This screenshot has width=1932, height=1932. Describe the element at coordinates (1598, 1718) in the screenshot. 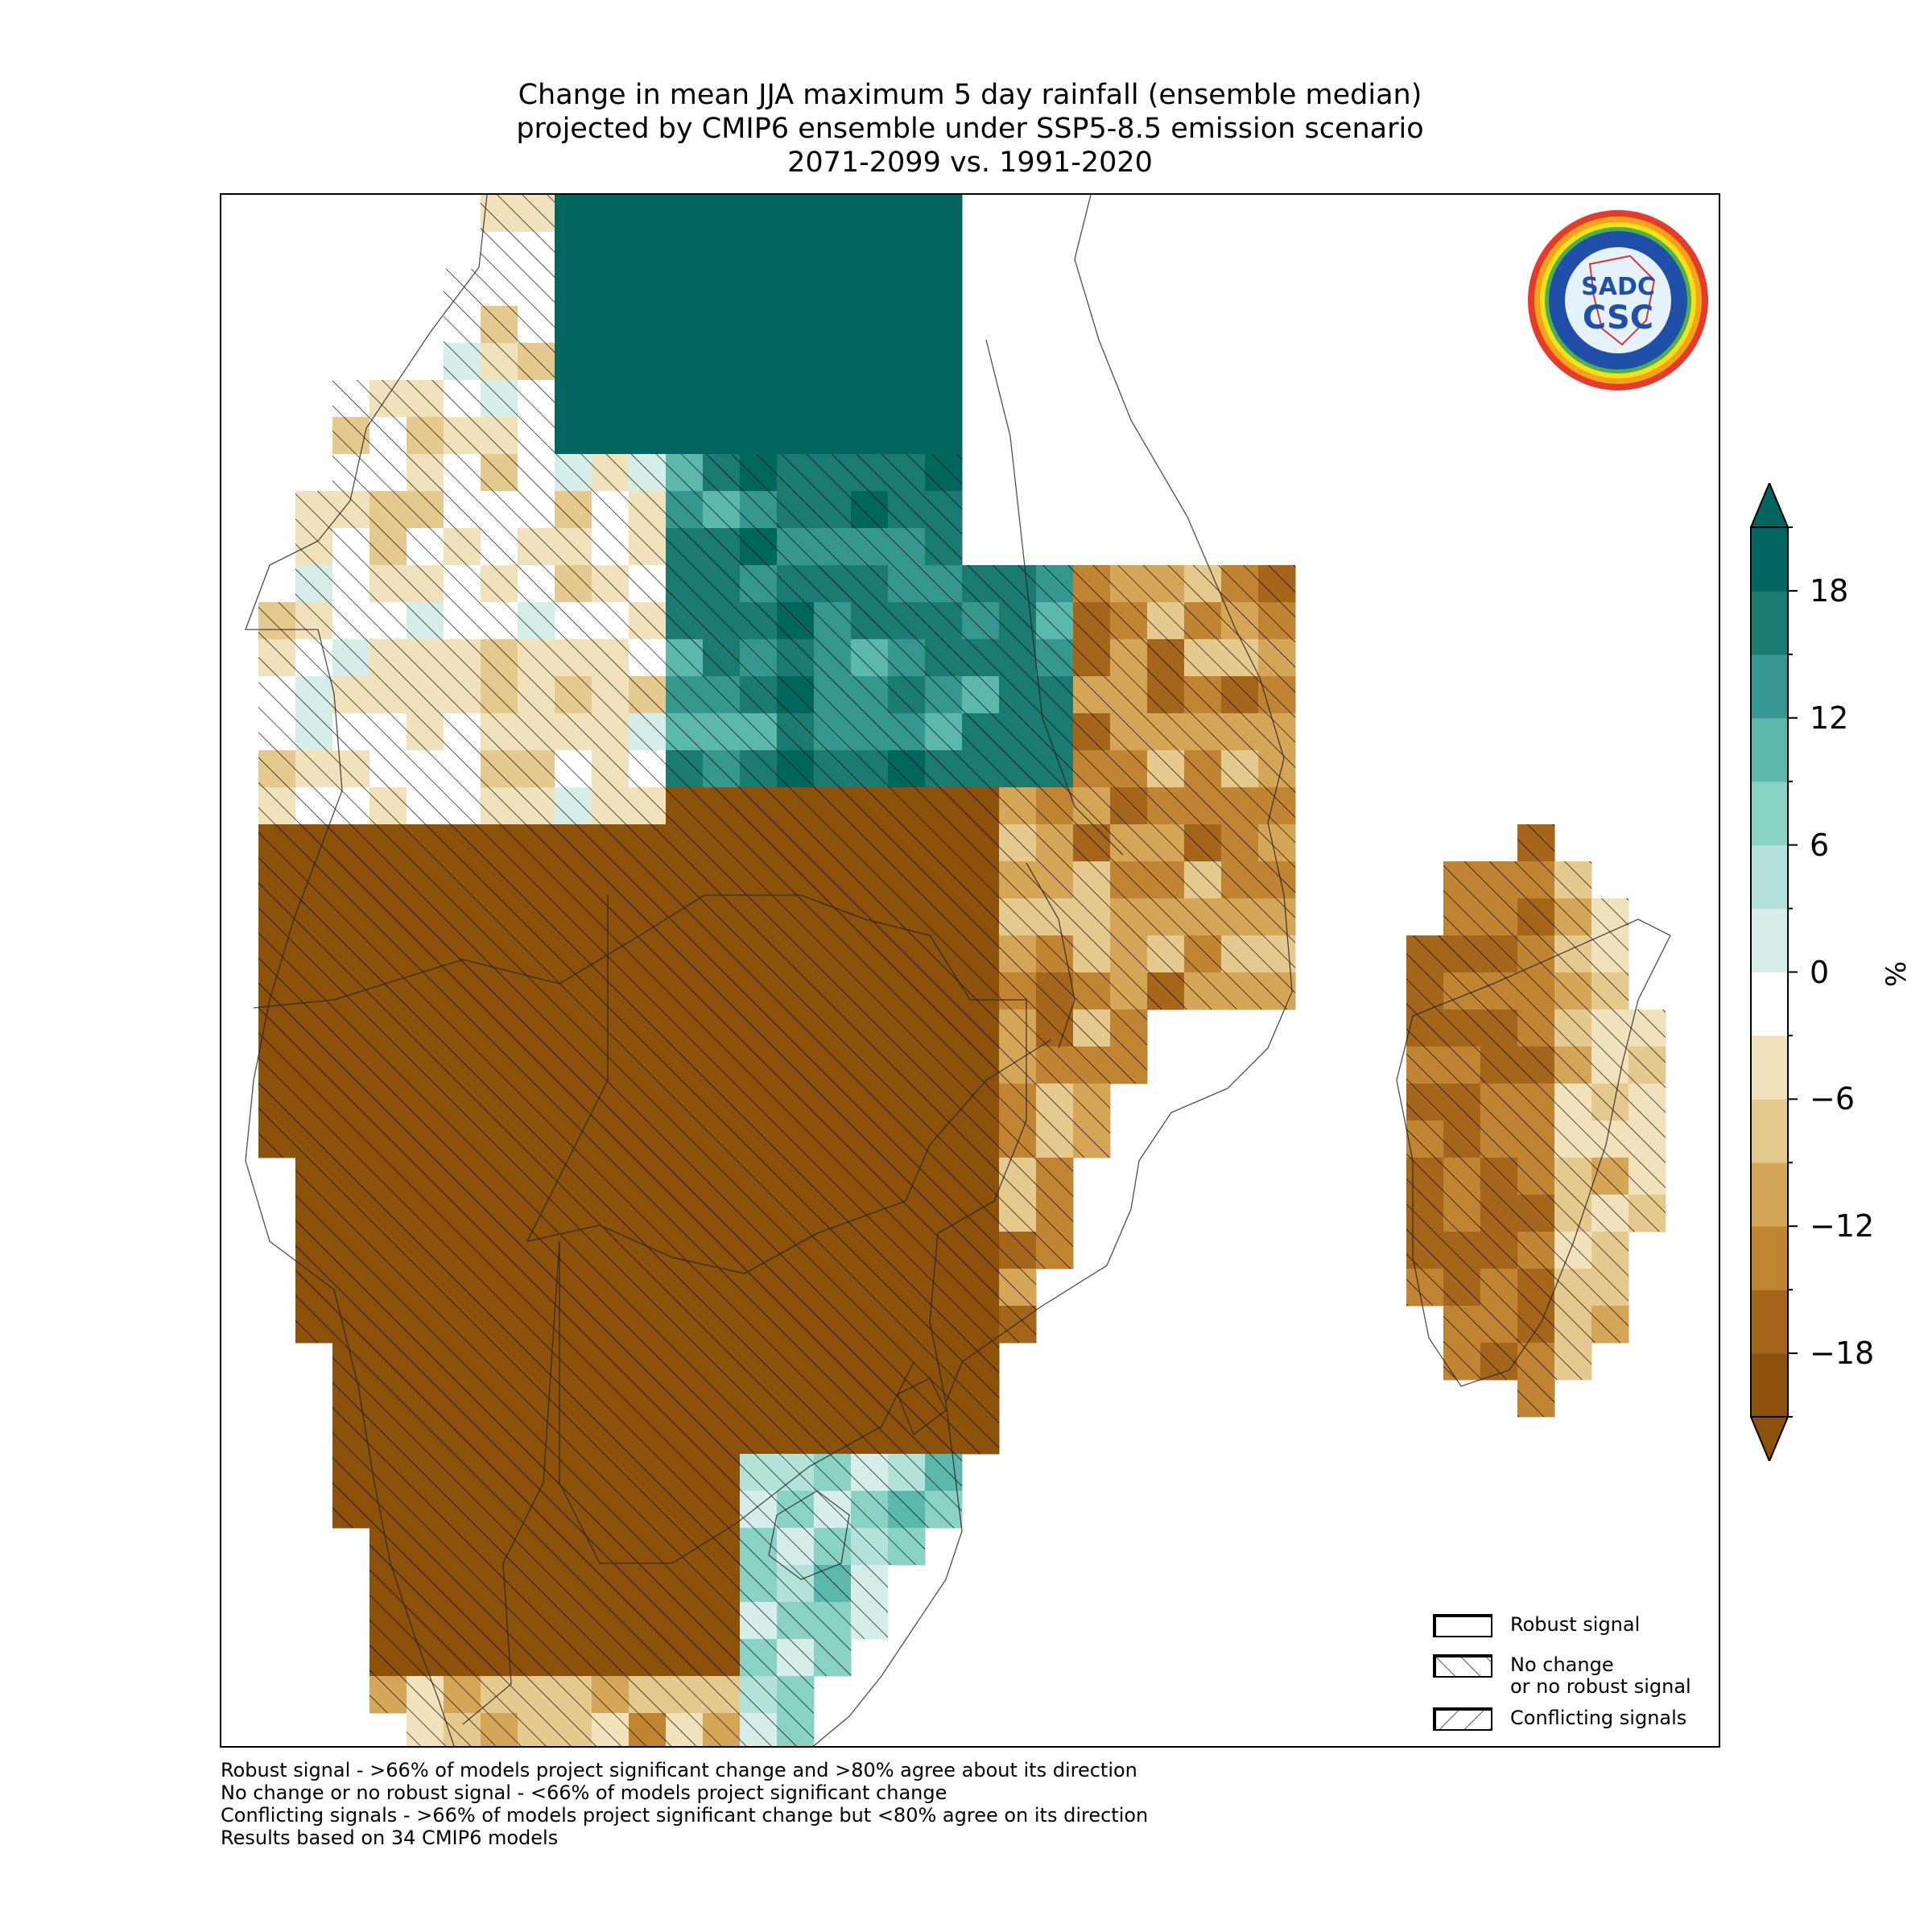

I see `legend-conflicting-label: Conflicting signals` at that location.